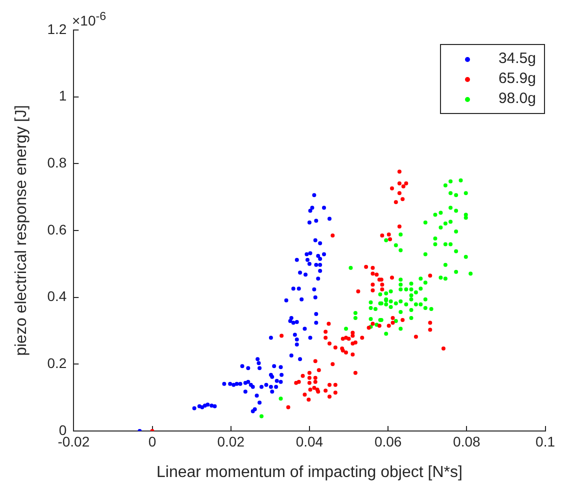 Image resolution: width=571 pixels, height=494 pixels. I want to click on x-tick-label: 0.04, so click(310, 441).